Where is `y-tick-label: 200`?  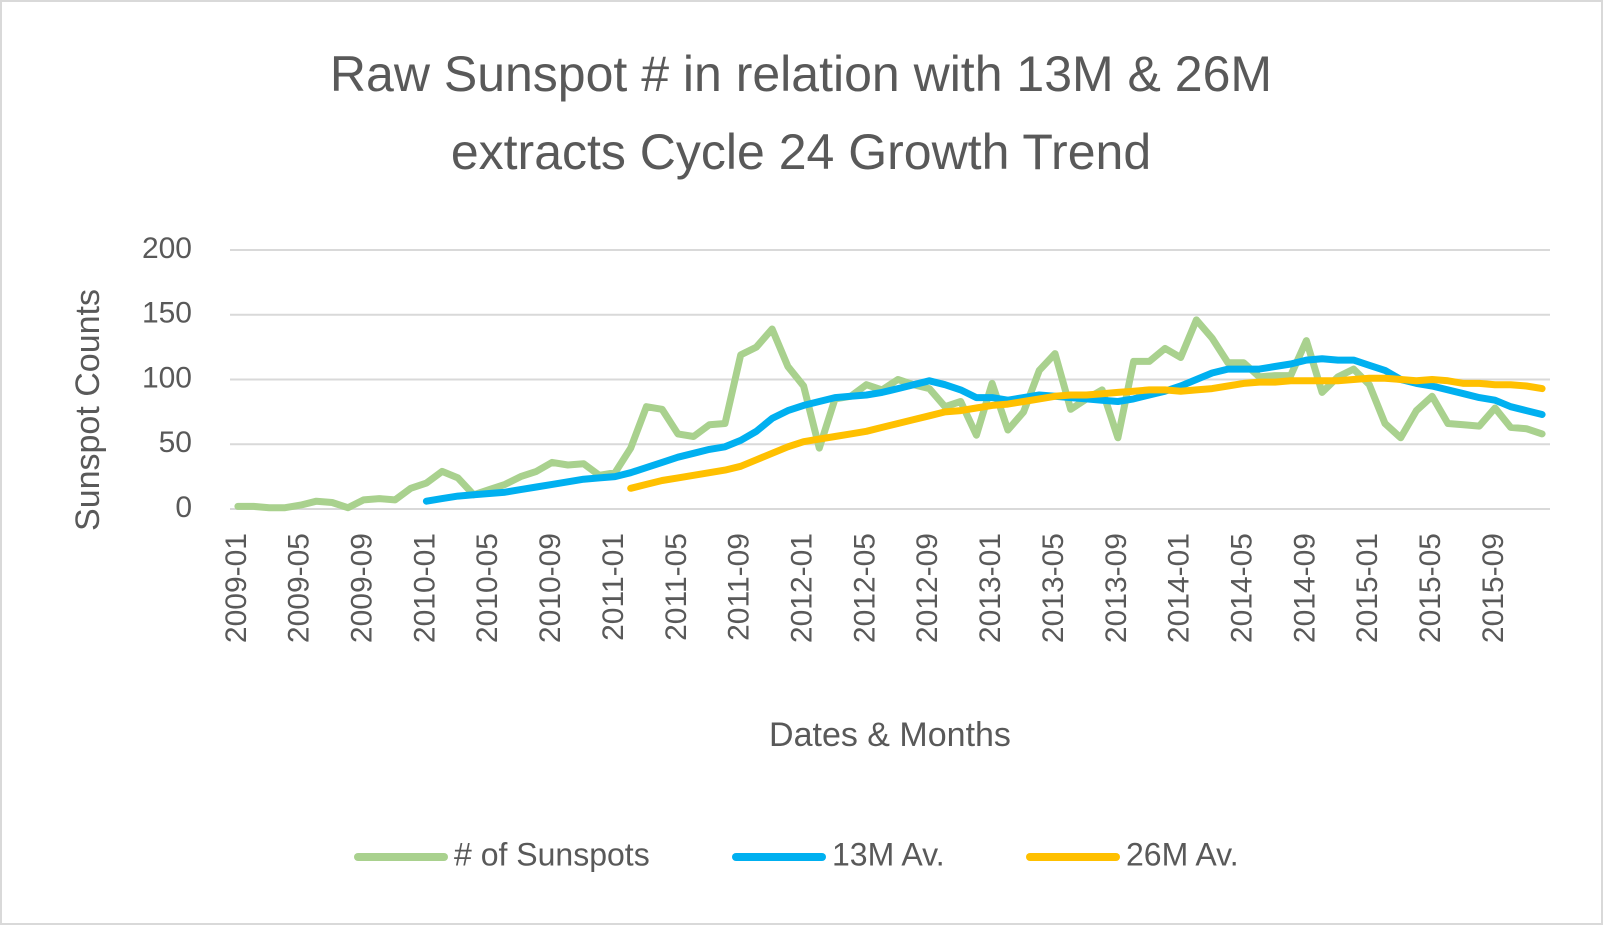
y-tick-label: 200 is located at coordinates (167, 248).